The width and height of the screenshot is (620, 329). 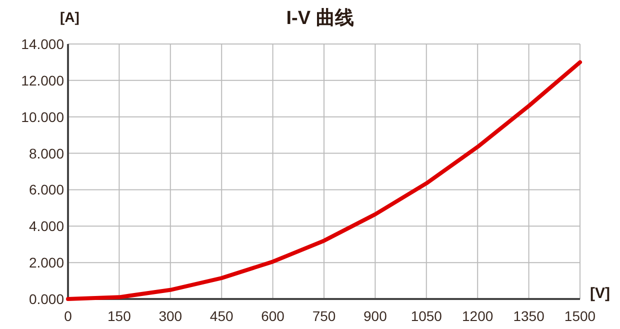 What do you see at coordinates (46, 190) in the screenshot?
I see `y-tick-label: 6.000` at bounding box center [46, 190].